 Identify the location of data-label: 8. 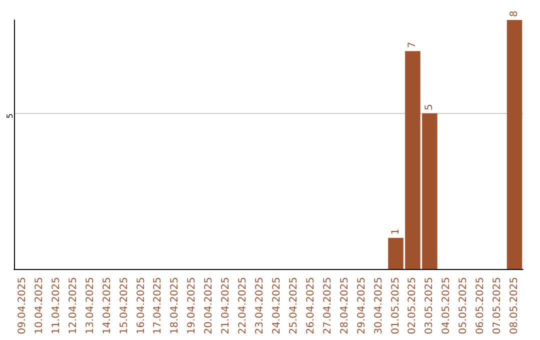
(514, 13).